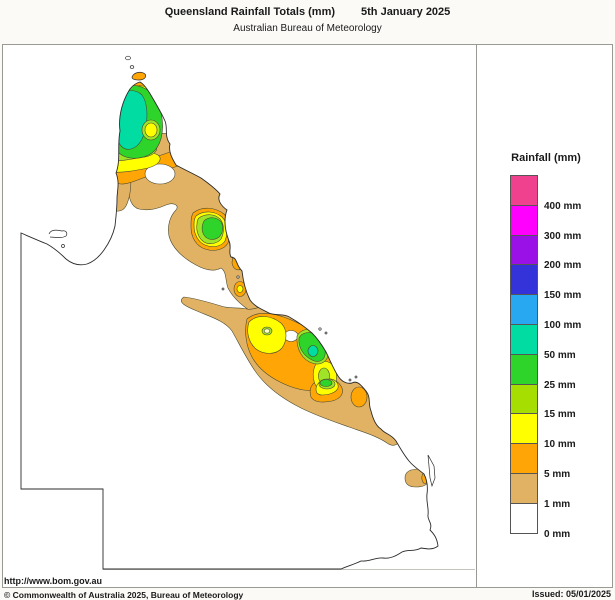 The height and width of the screenshot is (600, 615). What do you see at coordinates (571, 594) in the screenshot?
I see `footer-issued: Issued: 05/01/2025` at bounding box center [571, 594].